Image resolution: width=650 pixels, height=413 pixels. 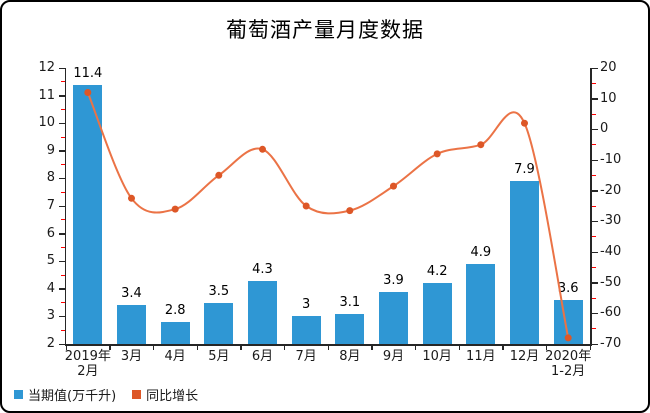 What do you see at coordinates (611, 282) in the screenshot?
I see `y-tick-label-right: -50` at bounding box center [611, 282].